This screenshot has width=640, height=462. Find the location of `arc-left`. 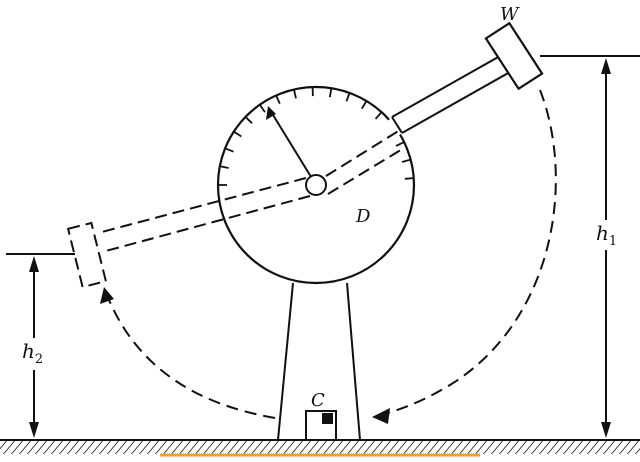

arc-left is located at coordinates (190, 354).